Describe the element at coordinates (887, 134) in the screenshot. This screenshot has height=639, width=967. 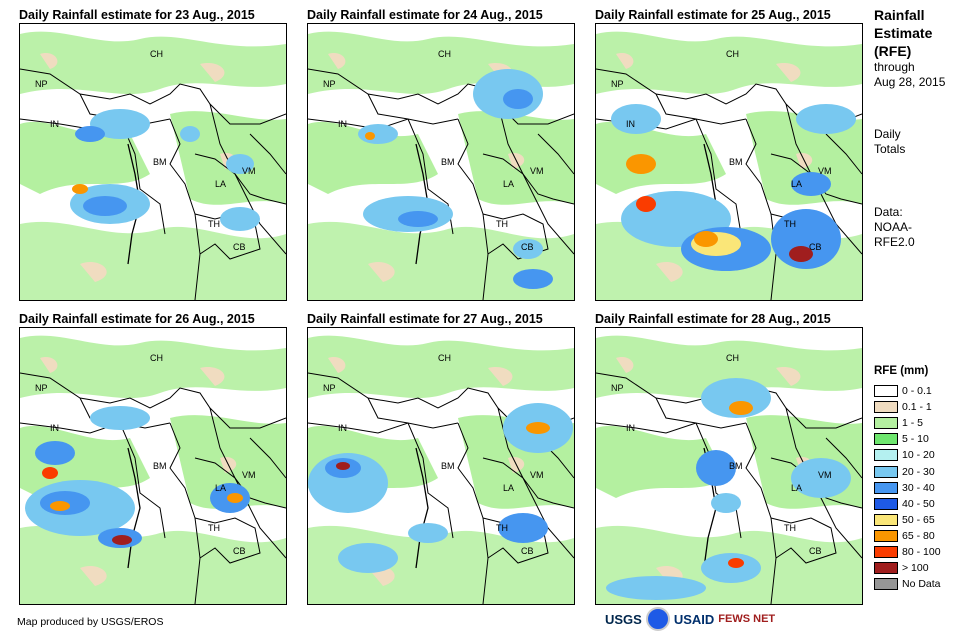
I see `sidebar-daily: Daily` at that location.